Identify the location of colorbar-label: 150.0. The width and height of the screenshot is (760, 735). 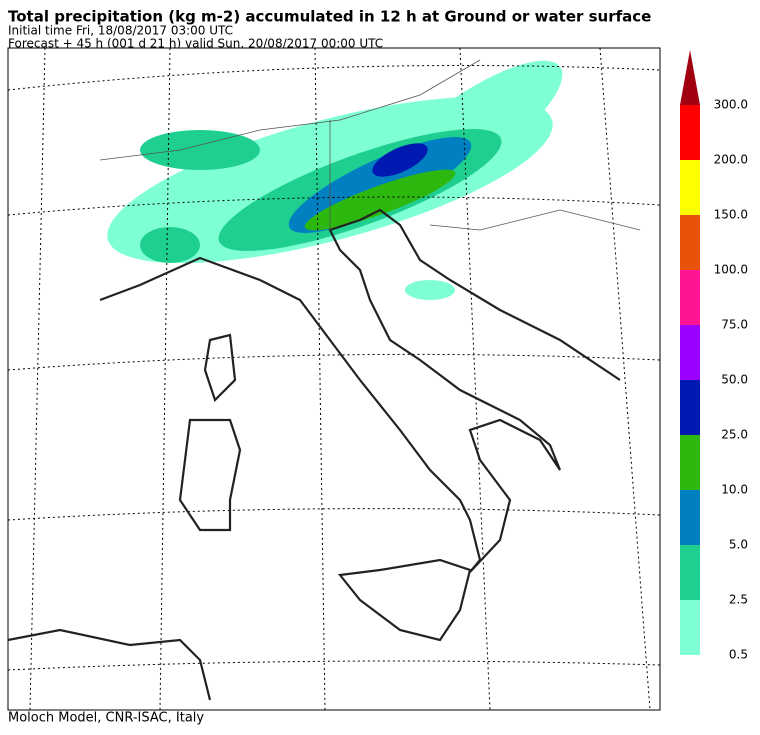
(731, 215).